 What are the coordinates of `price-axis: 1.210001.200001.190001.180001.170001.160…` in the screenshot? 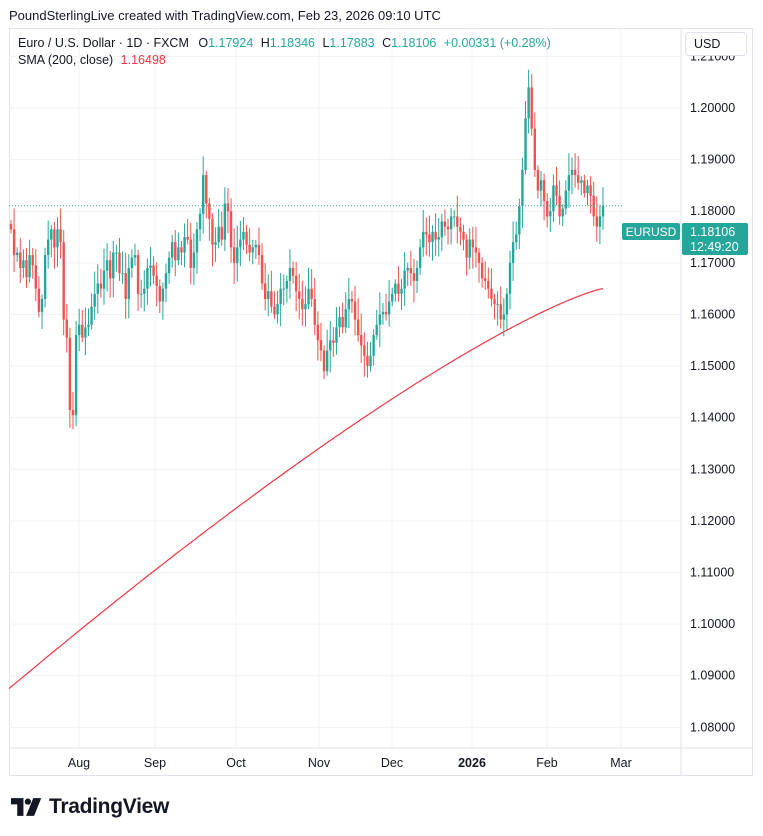 It's located at (712, 391).